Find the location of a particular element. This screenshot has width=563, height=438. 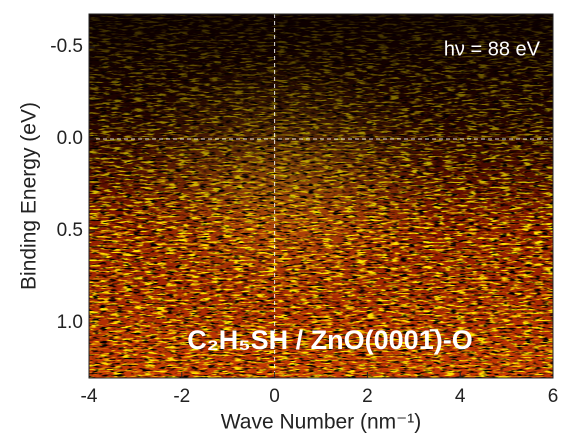

y-tick-label: 0.5 is located at coordinates (70, 230).